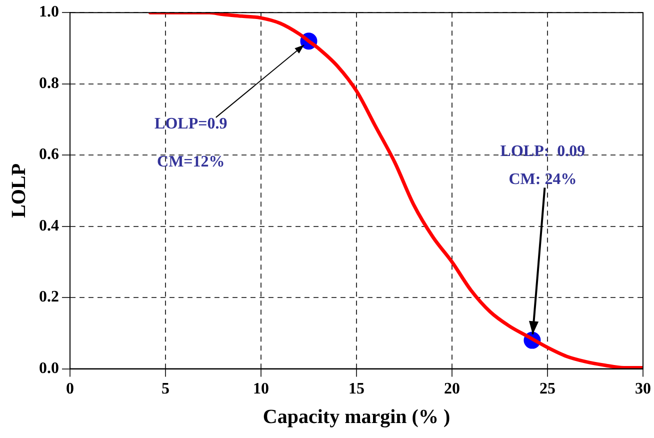  What do you see at coordinates (191, 161) in the screenshot?
I see `annotation: CM=12%` at bounding box center [191, 161].